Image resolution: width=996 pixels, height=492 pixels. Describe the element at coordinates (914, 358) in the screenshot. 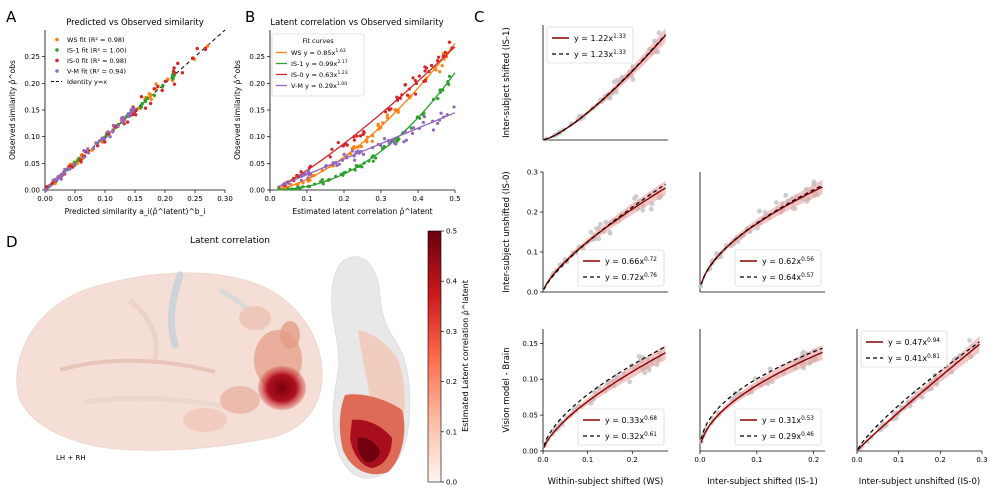

I see `legend-ols-label: y = 0.41x0.81` at that location.